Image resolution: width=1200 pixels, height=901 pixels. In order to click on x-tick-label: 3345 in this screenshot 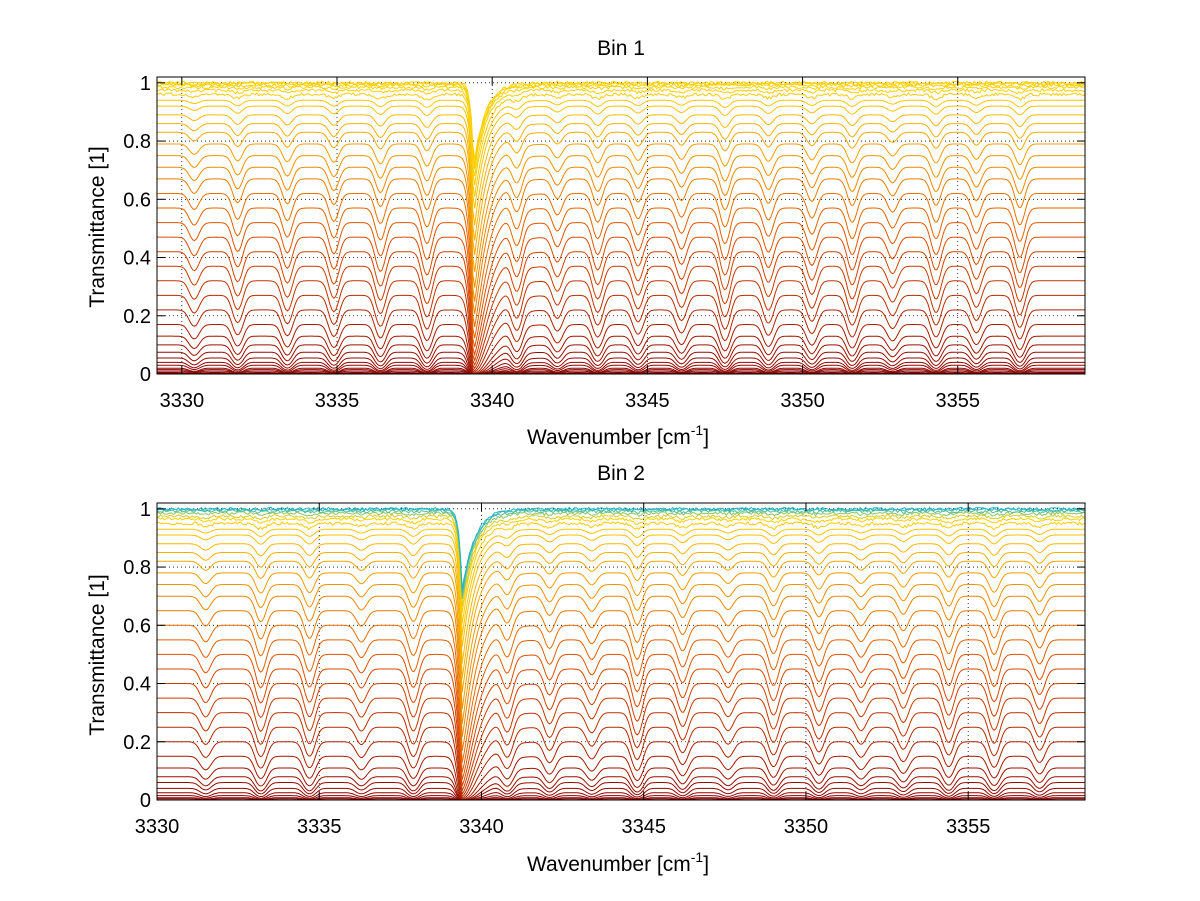, I will do `click(647, 401)`.